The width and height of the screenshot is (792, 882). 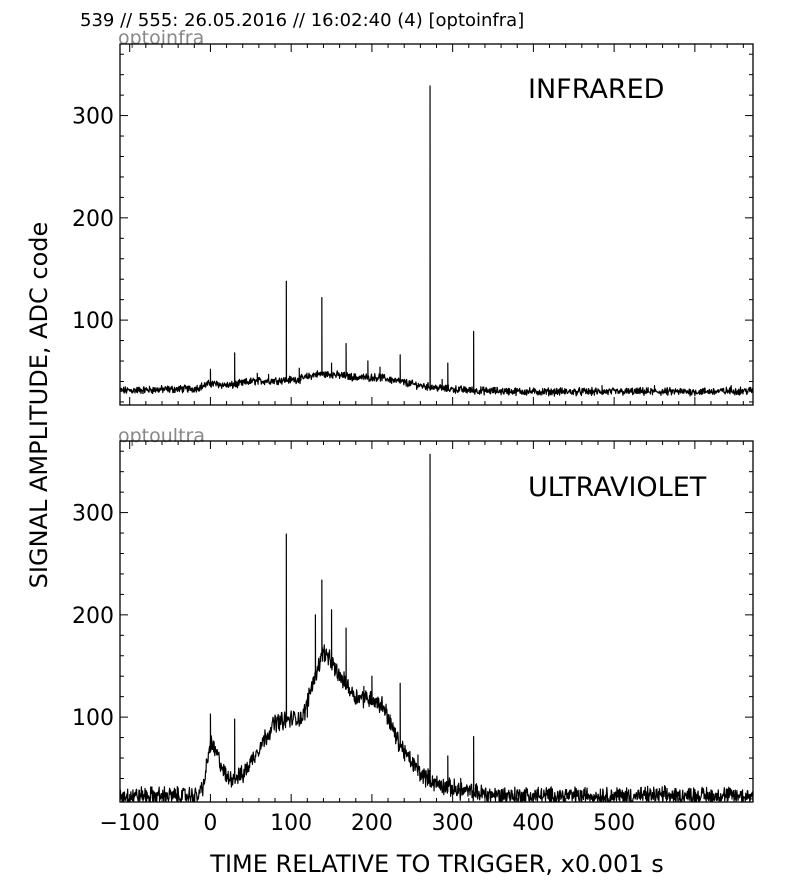 What do you see at coordinates (453, 823) in the screenshot?
I see `x-tick-label: 300` at bounding box center [453, 823].